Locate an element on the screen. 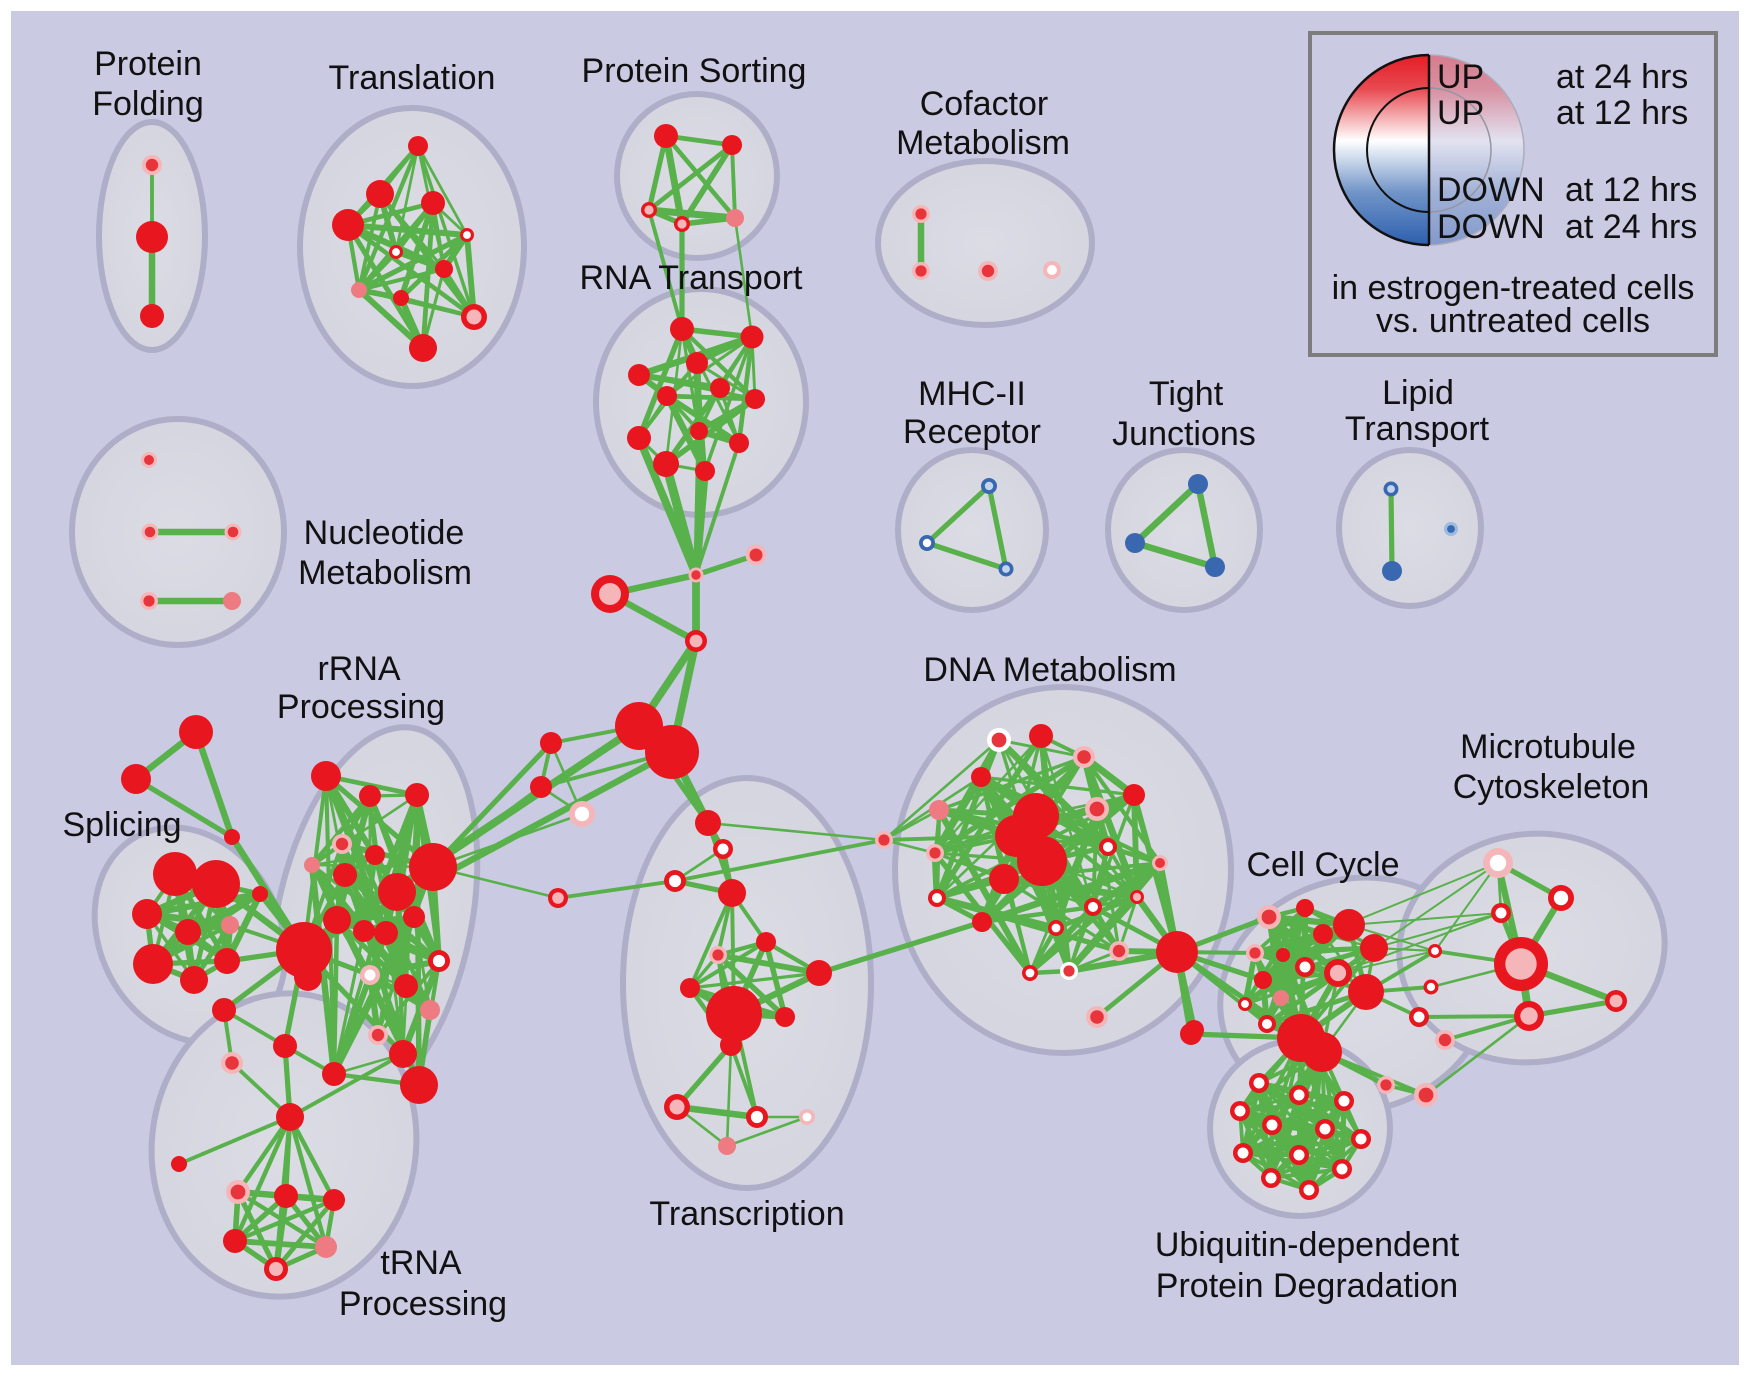 Image resolution: width=1750 pixels, height=1376 pixels. svg-text: Protein is located at coordinates (148, 64).